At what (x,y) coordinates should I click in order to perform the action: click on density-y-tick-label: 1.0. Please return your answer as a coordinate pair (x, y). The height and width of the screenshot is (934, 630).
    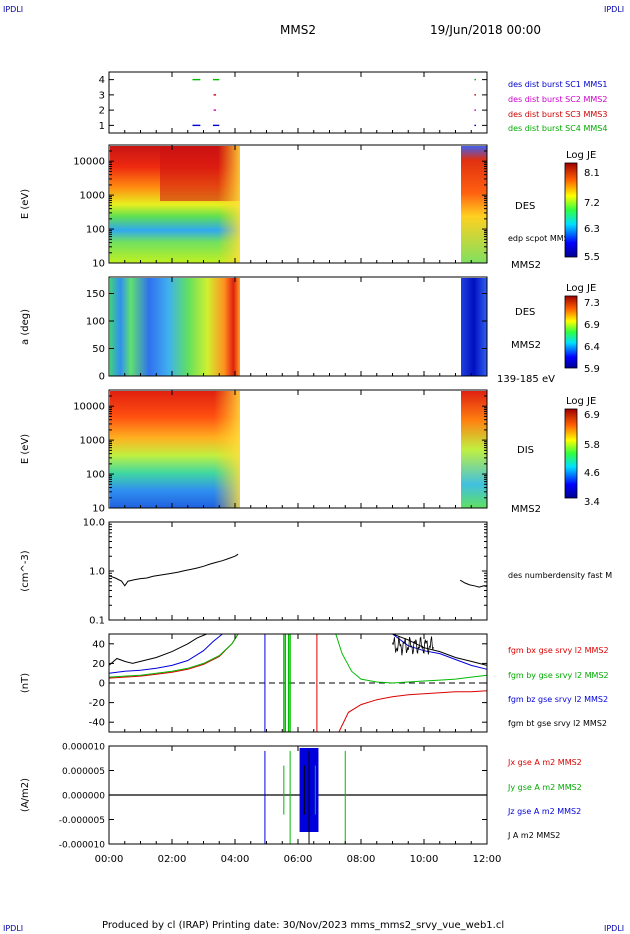
    Looking at the image, I should click on (97, 572).